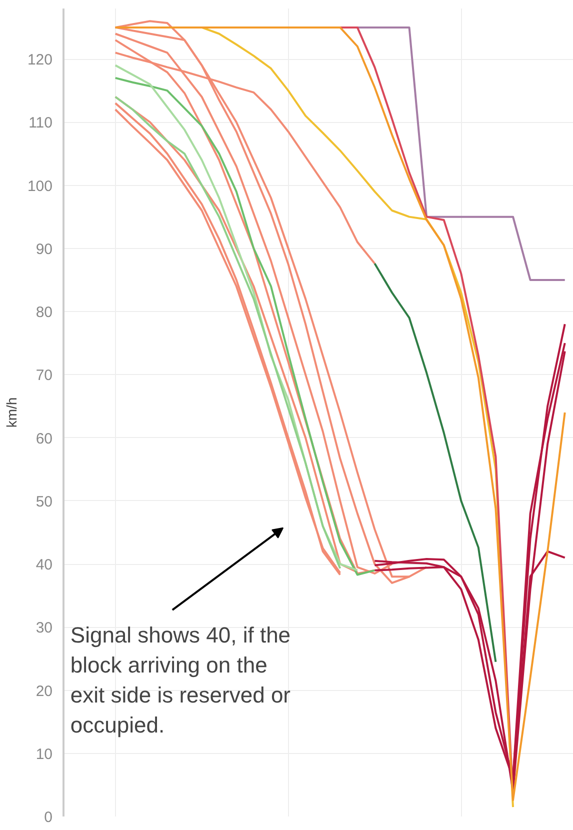 This screenshot has width=573, height=830. What do you see at coordinates (40, 123) in the screenshot?
I see `y-tick-label: 110` at bounding box center [40, 123].